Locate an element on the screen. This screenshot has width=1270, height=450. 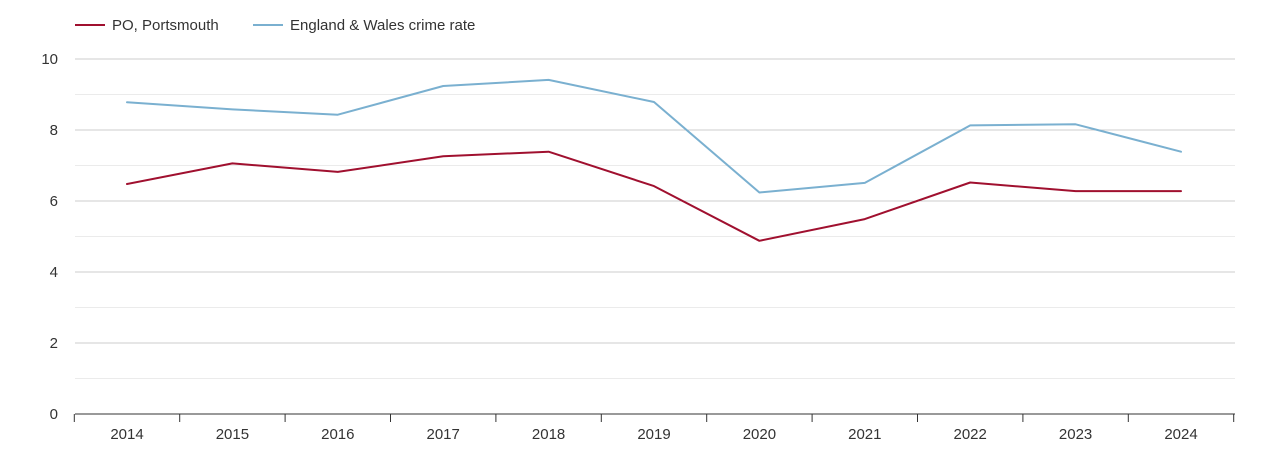
x-tick-label: 2014 is located at coordinates (126, 434).